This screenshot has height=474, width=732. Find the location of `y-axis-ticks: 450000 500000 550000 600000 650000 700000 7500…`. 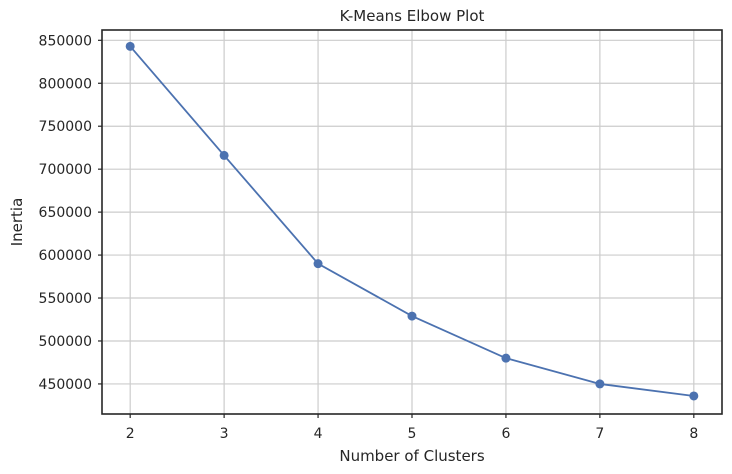

y-axis-ticks: 450000 500000 550000 600000 650000 700000 7500… is located at coordinates (70, 213).